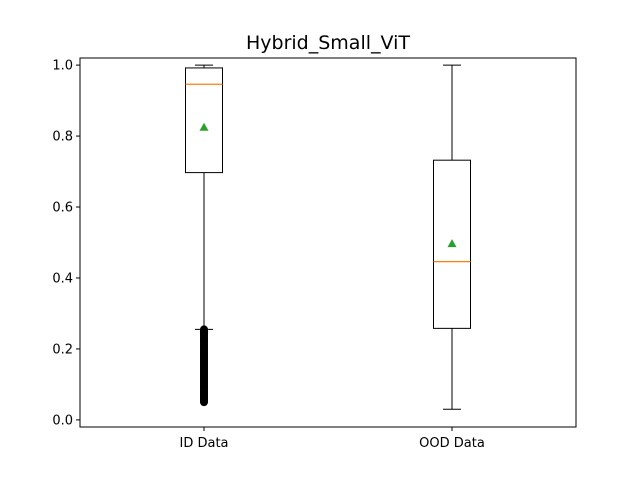  I want to click on x-tick-label: OOD Data, so click(452, 443).